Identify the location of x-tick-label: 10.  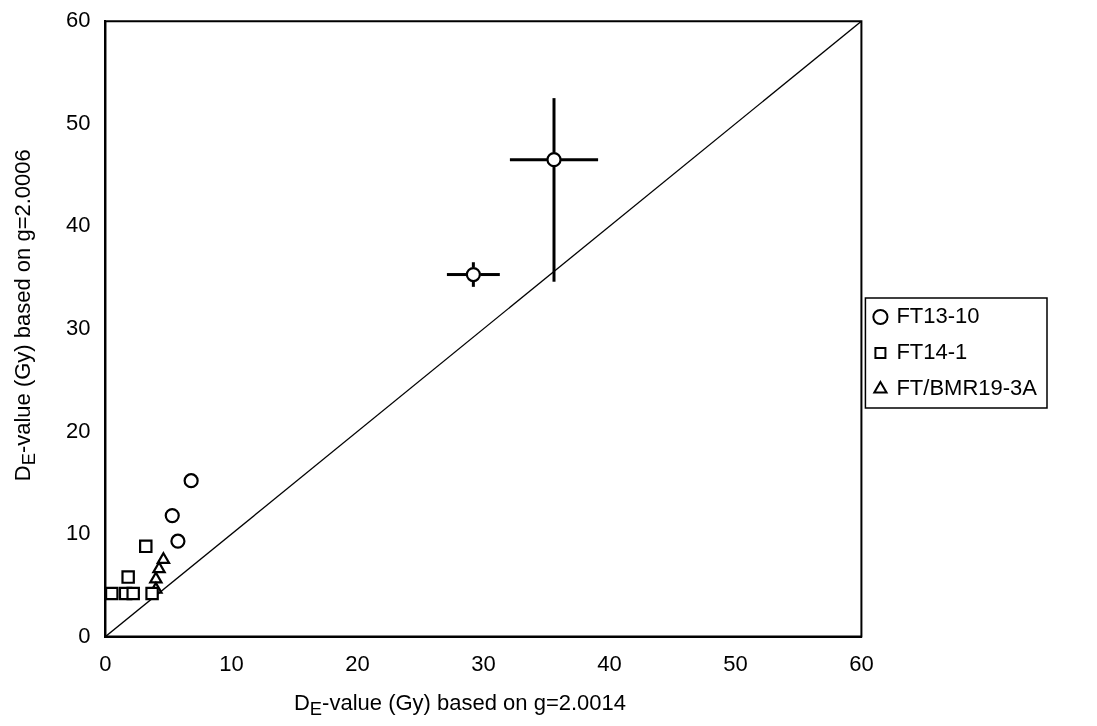
(231, 663).